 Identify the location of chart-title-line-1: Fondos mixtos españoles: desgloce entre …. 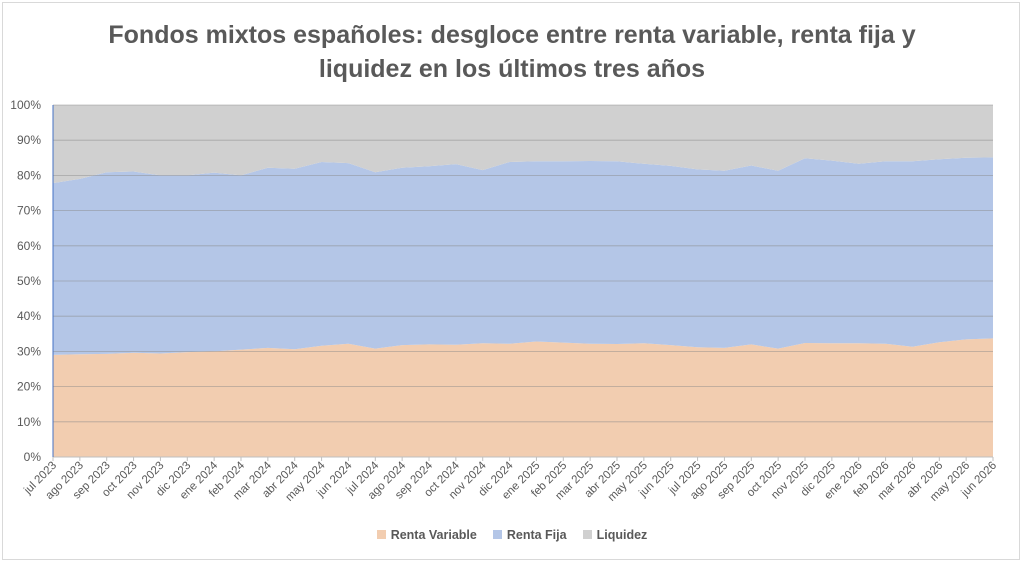
(512, 35).